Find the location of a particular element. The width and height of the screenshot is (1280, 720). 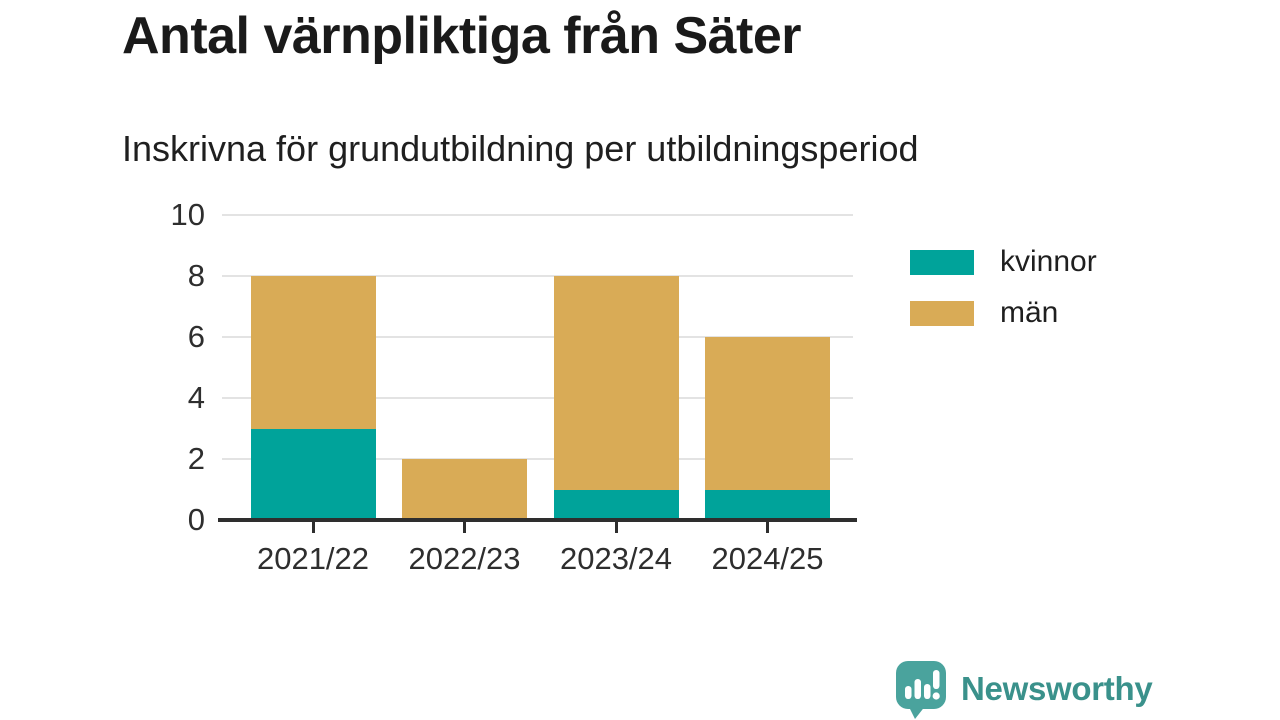

newsworthy-logo-icon is located at coordinates (921, 690).